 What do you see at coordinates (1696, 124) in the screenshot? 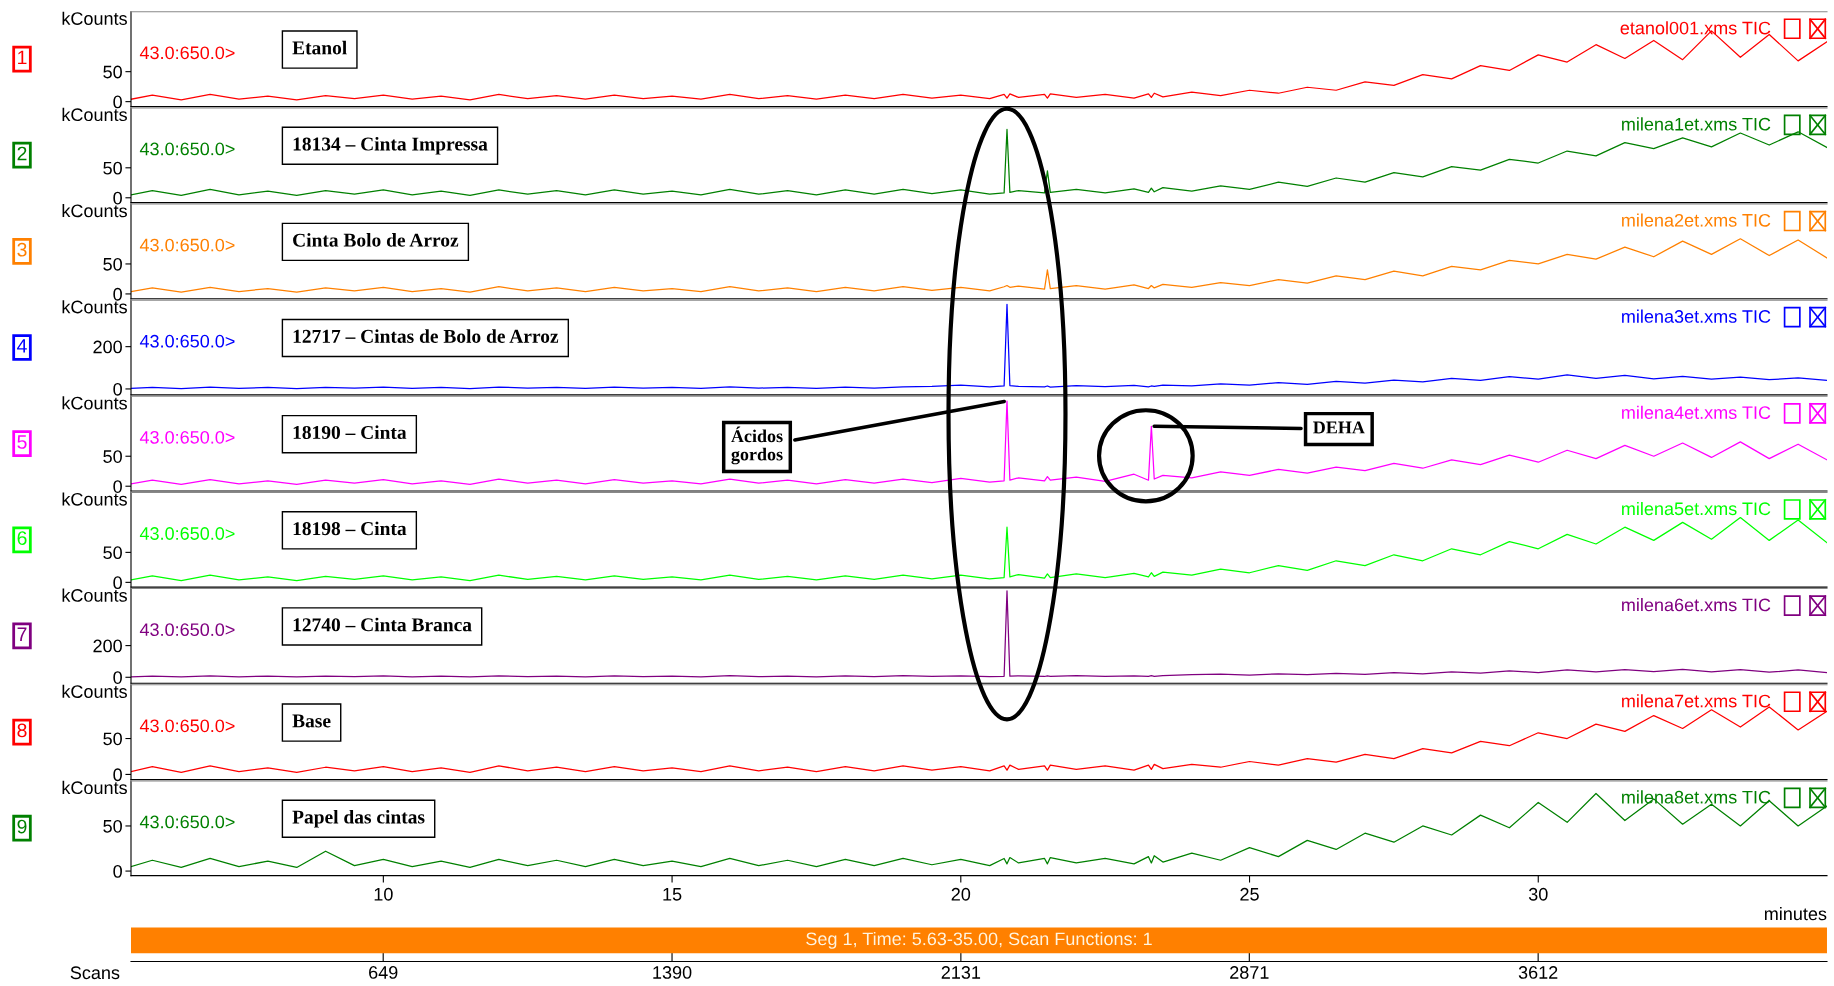
I see `annotation: milena1et.xms TIC` at bounding box center [1696, 124].